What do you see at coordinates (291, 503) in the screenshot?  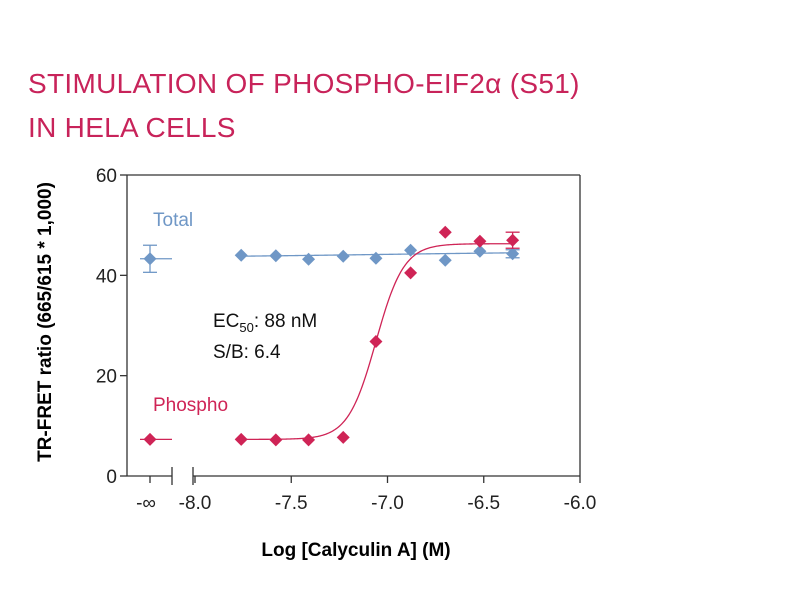 I see `x-tick-label: -7.5` at bounding box center [291, 503].